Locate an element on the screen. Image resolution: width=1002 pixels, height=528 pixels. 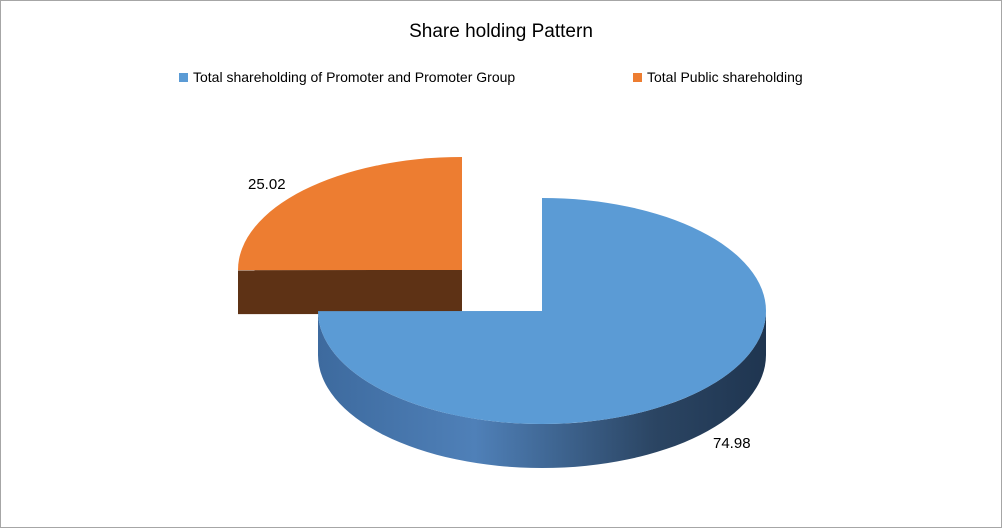
data-label-public: 25.02 is located at coordinates (267, 184).